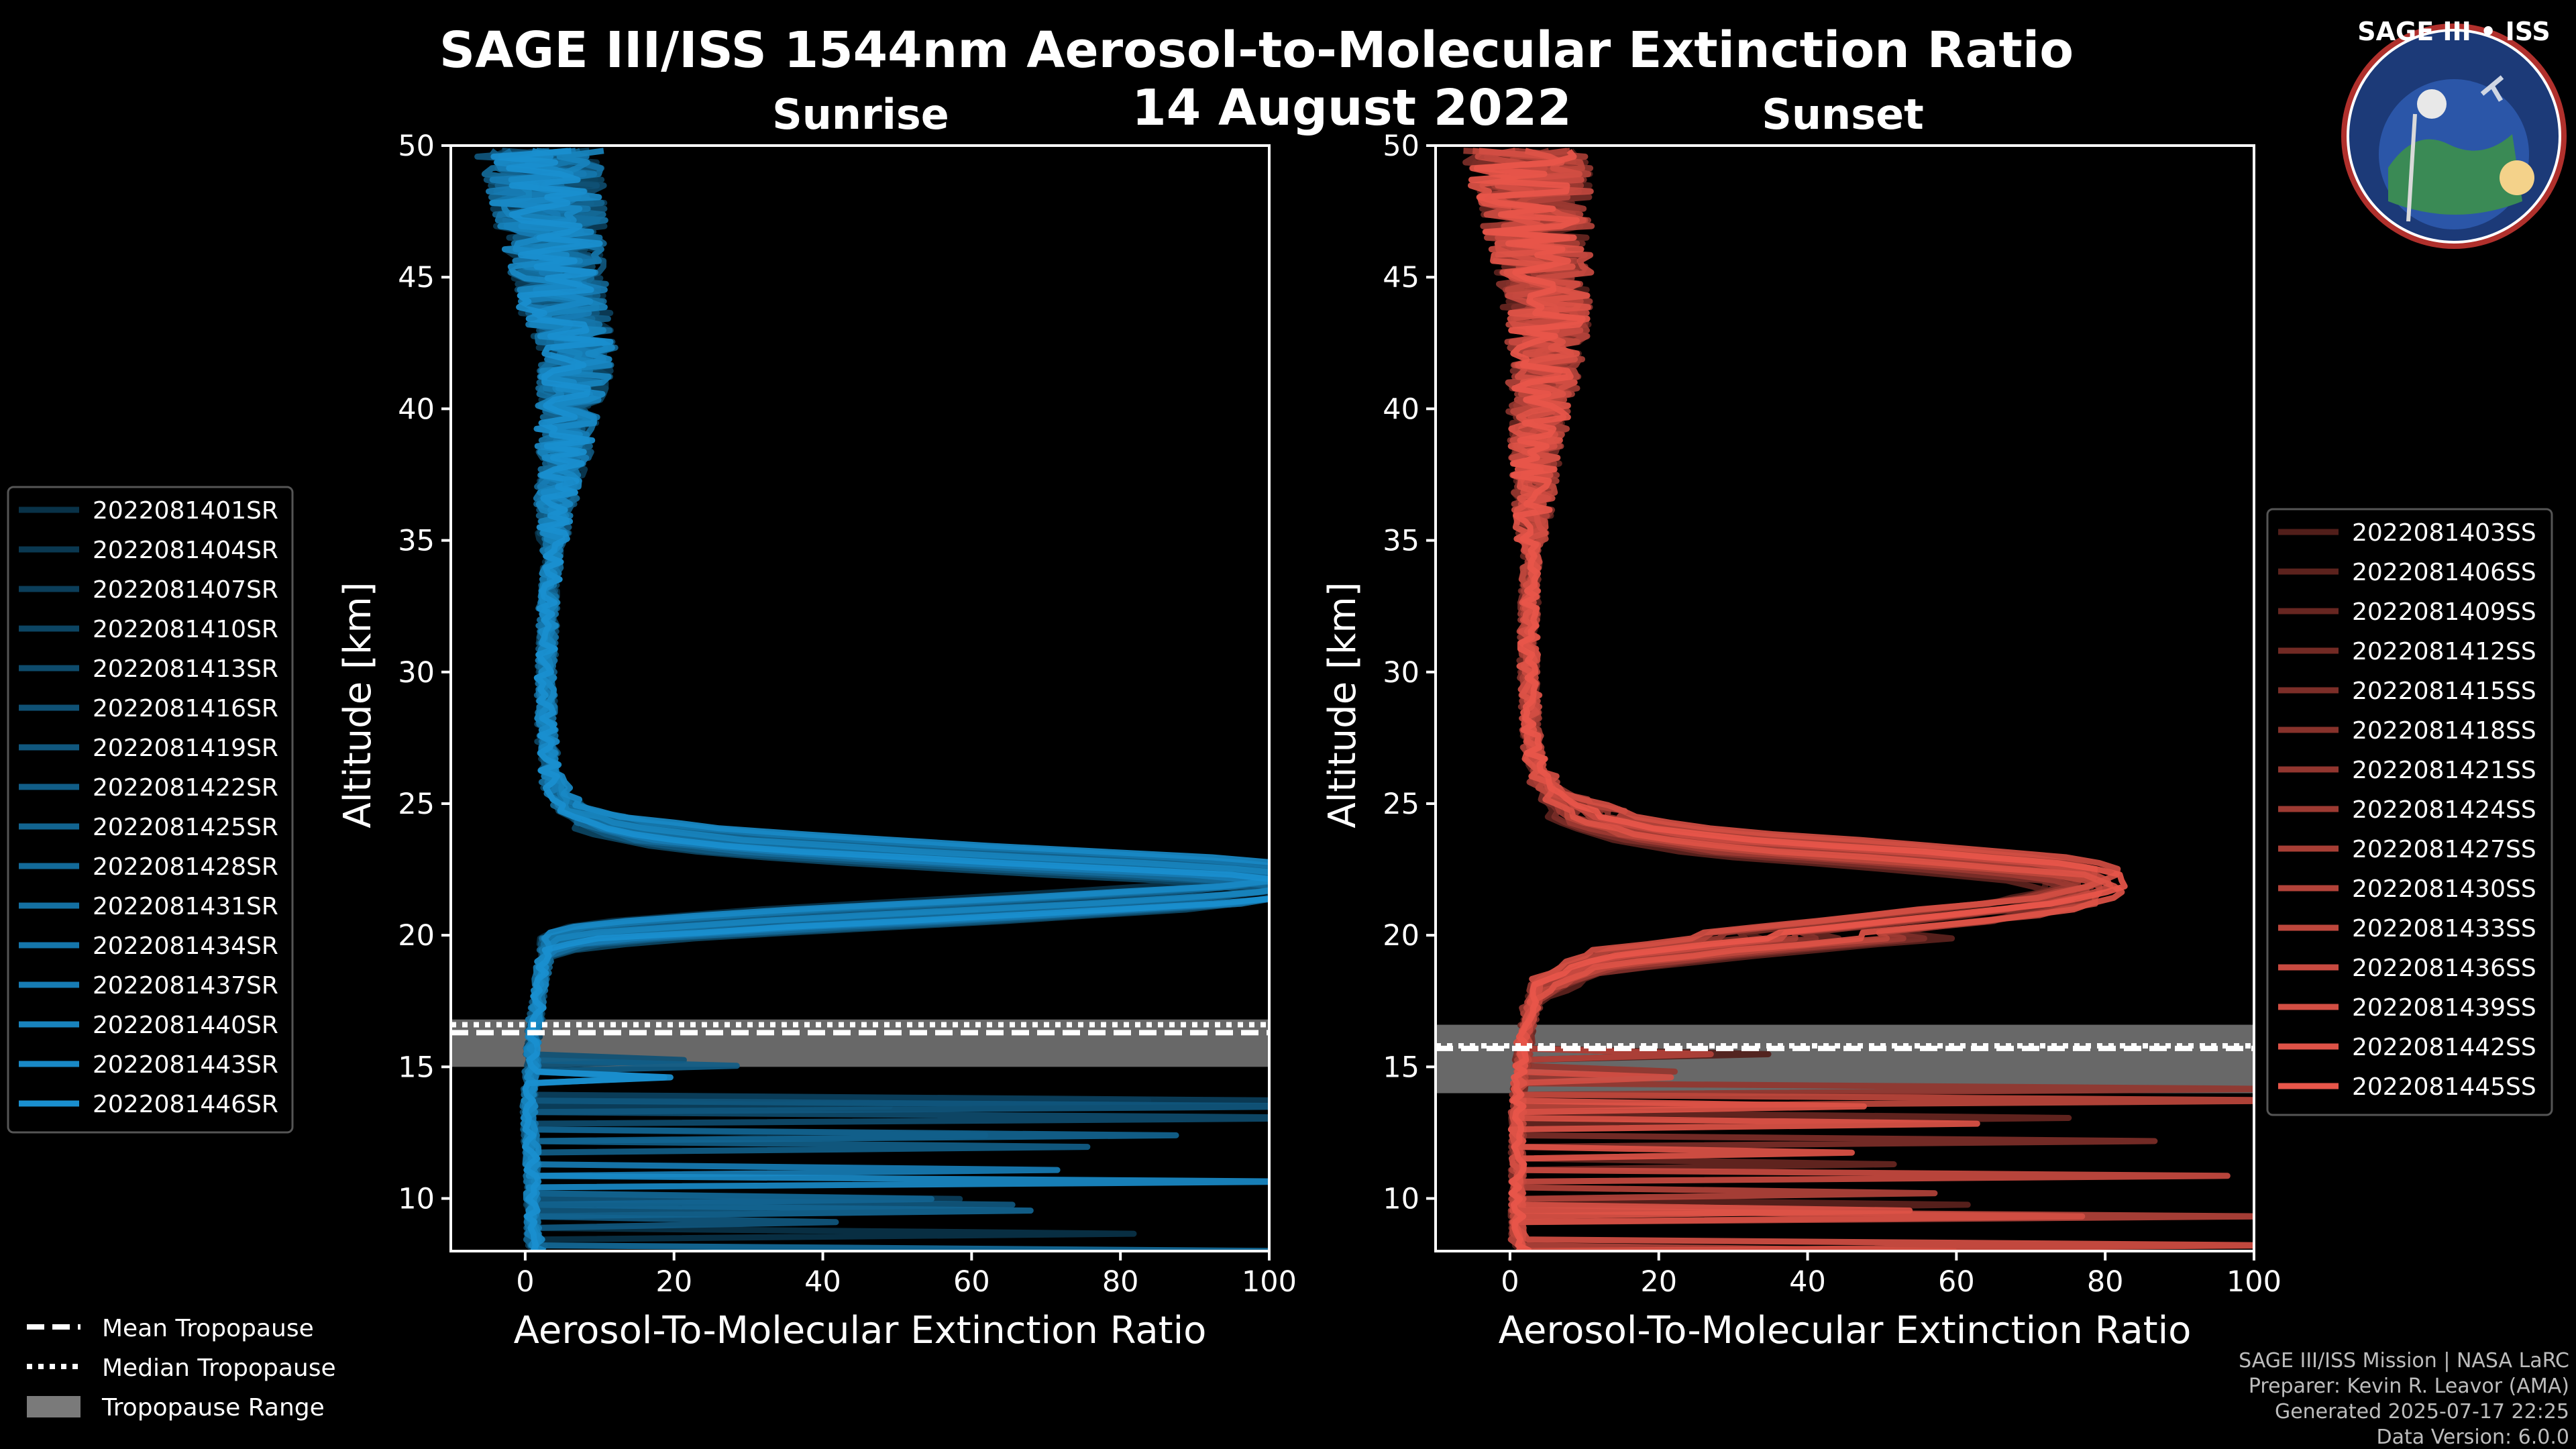 This screenshot has height=1449, width=2576. I want to click on legend-entry: 2022081443SR, so click(185, 1065).